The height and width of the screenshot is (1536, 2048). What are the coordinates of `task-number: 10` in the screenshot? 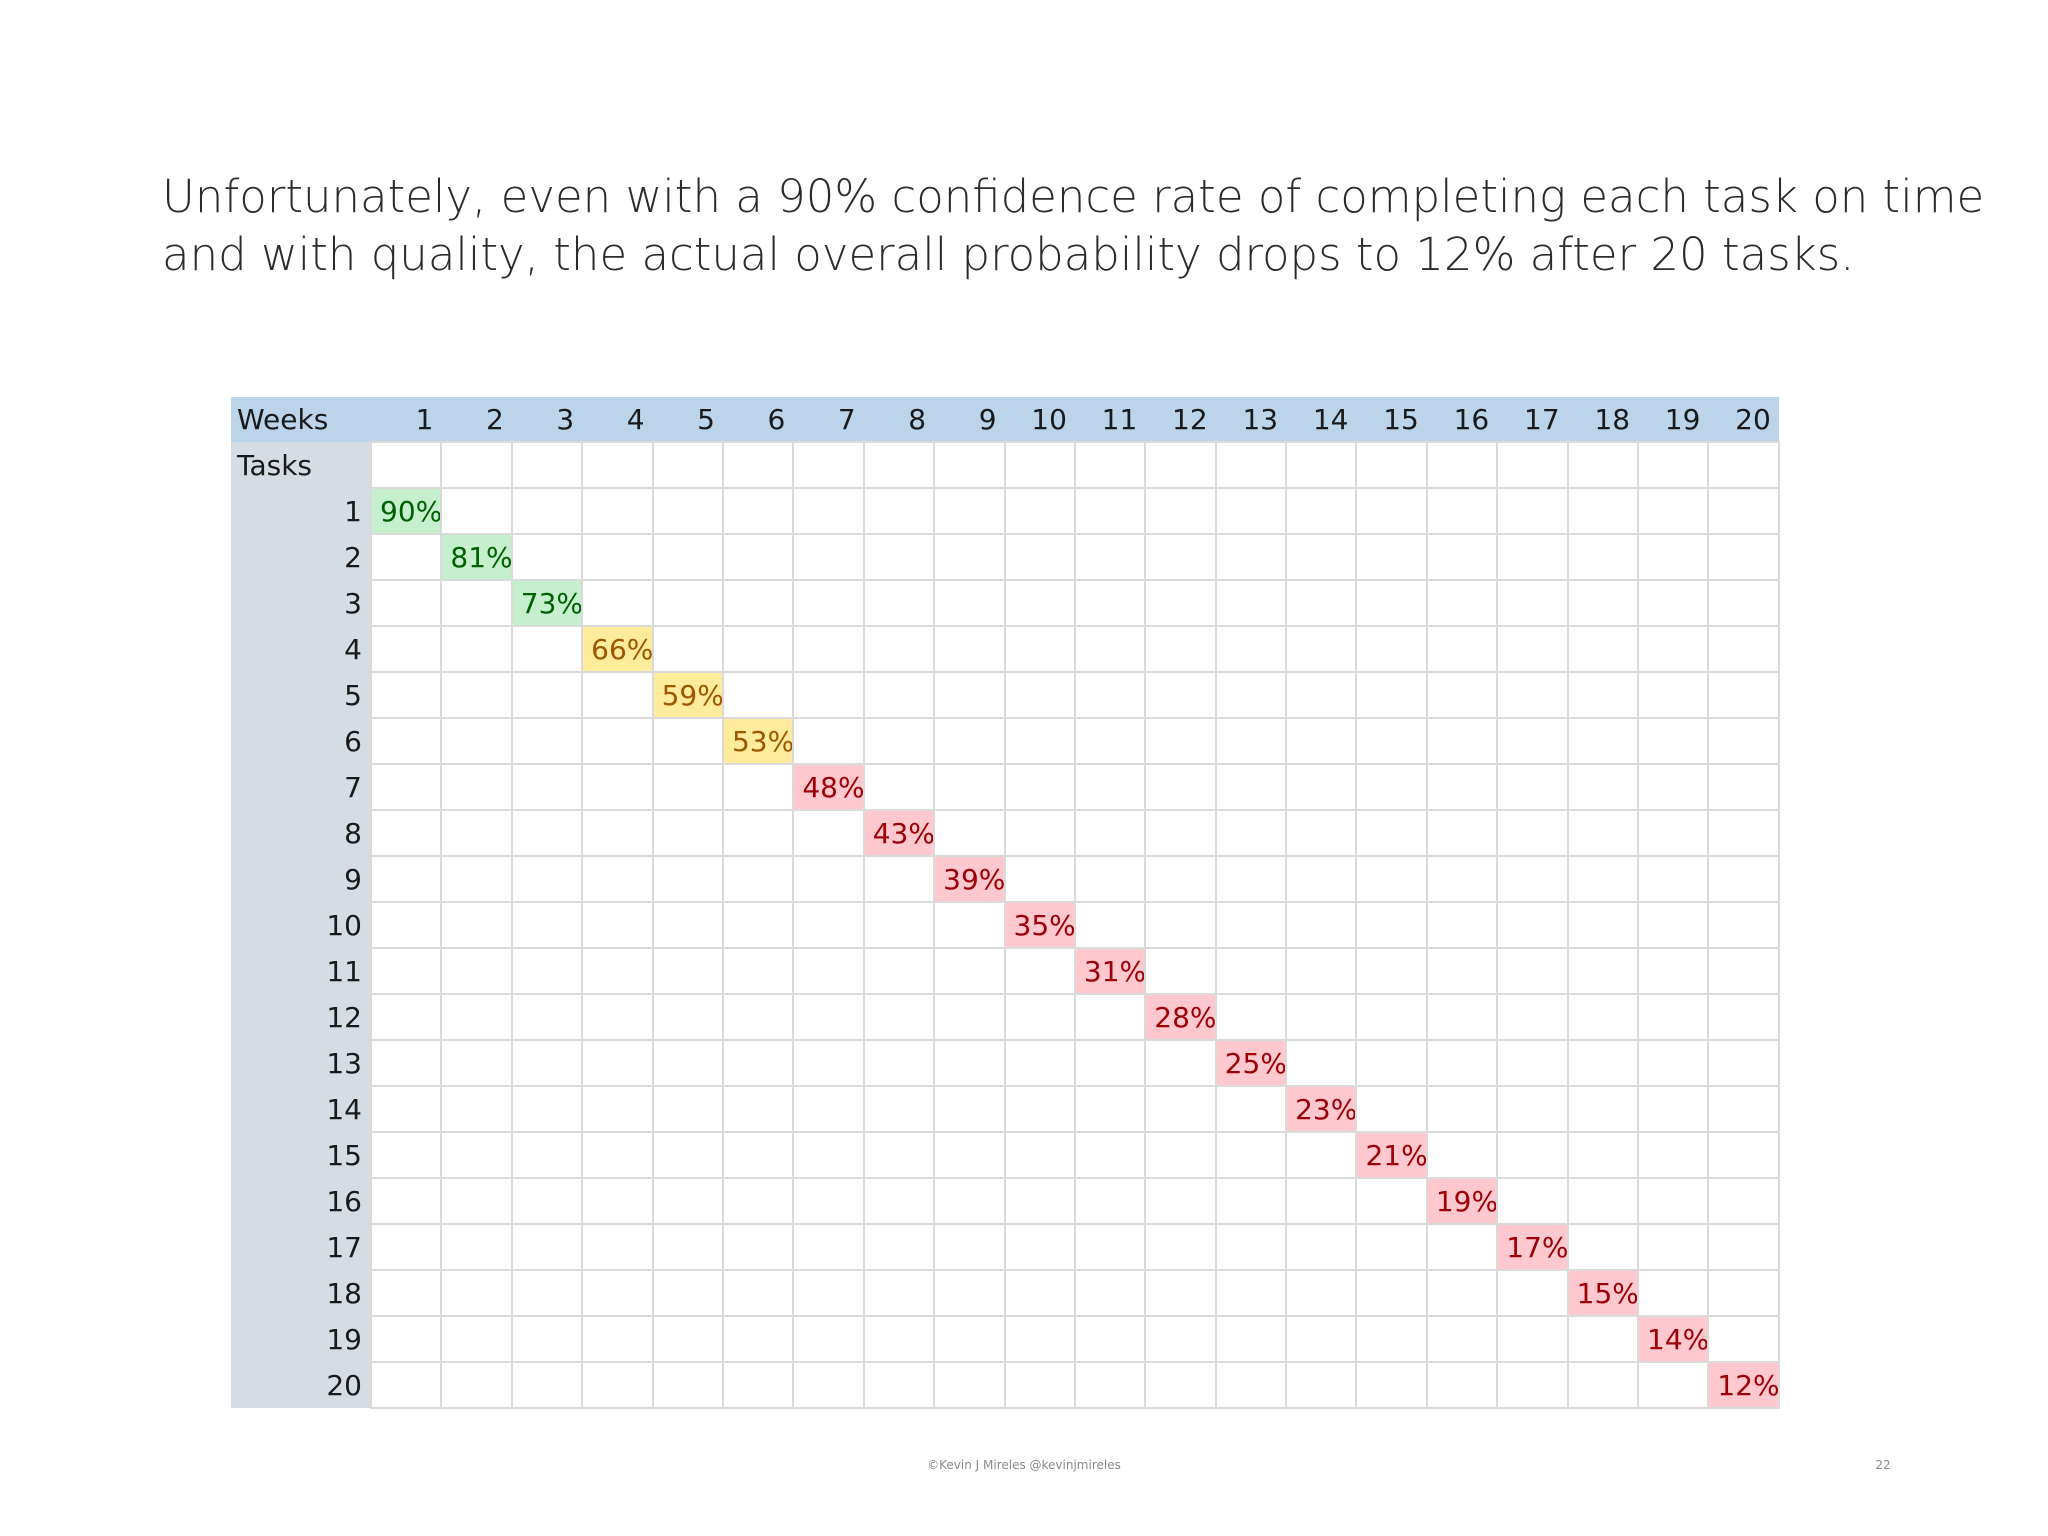 It's located at (301, 925).